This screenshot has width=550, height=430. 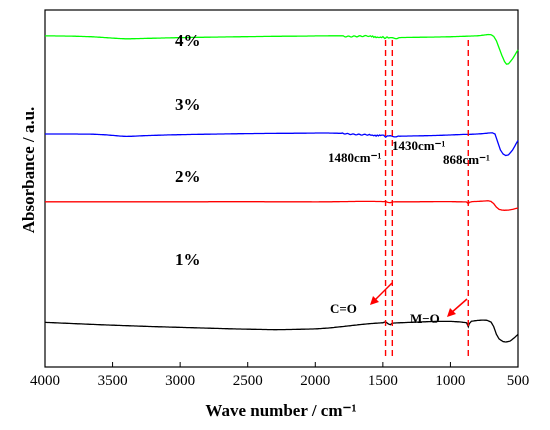 What do you see at coordinates (343, 308) in the screenshot?
I see `annotation-co-label: C=O` at bounding box center [343, 308].